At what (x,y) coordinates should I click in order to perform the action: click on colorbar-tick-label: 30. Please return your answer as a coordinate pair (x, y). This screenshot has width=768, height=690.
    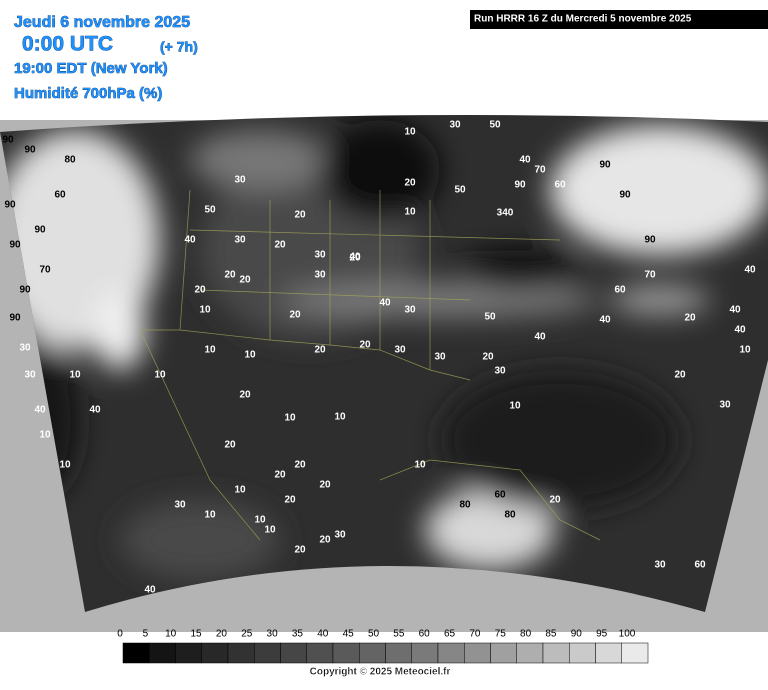
    Looking at the image, I should click on (273, 634).